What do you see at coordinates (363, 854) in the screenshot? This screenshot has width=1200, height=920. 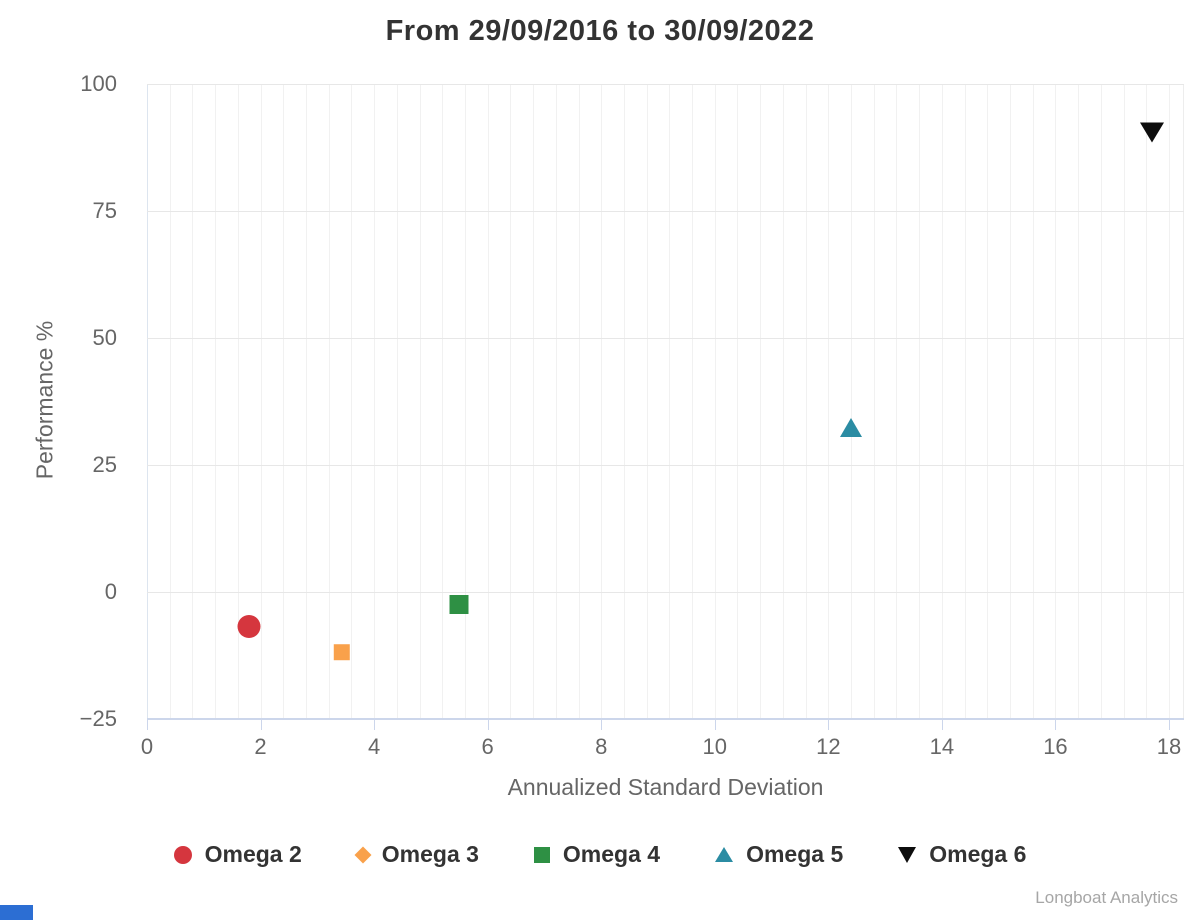 I see `diamond-icon` at bounding box center [363, 854].